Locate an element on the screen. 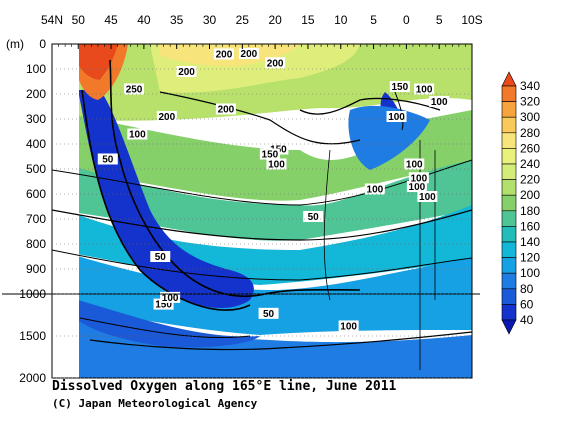  colorbar-label: 120 is located at coordinates (530, 258).